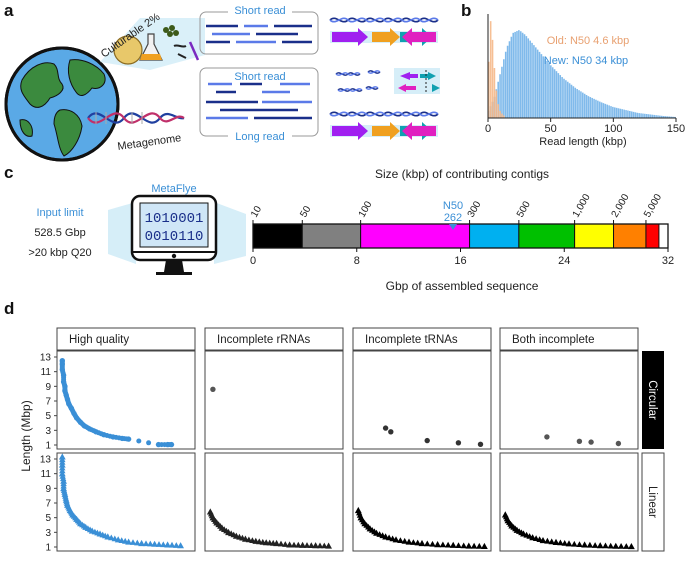 The height and width of the screenshot is (570, 685). I want to click on facet-row-strip-bg, so click(653, 502).